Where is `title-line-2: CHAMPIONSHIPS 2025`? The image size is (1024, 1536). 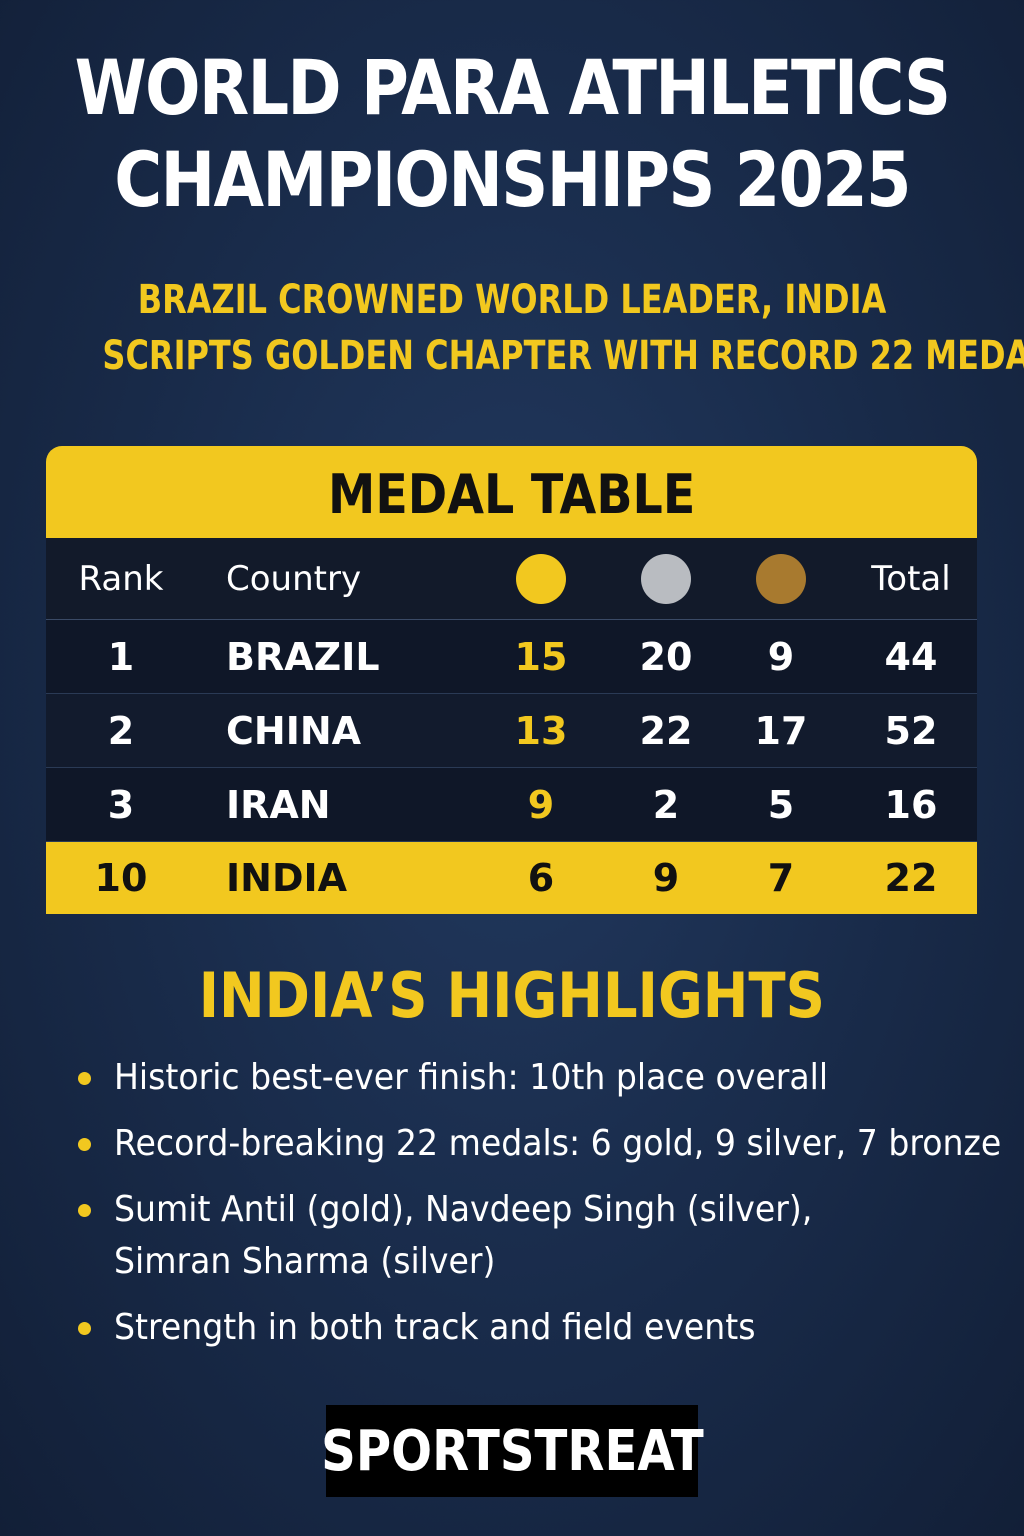 title-line-2: CHAMPIONSHIPS 2025 is located at coordinates (512, 179).